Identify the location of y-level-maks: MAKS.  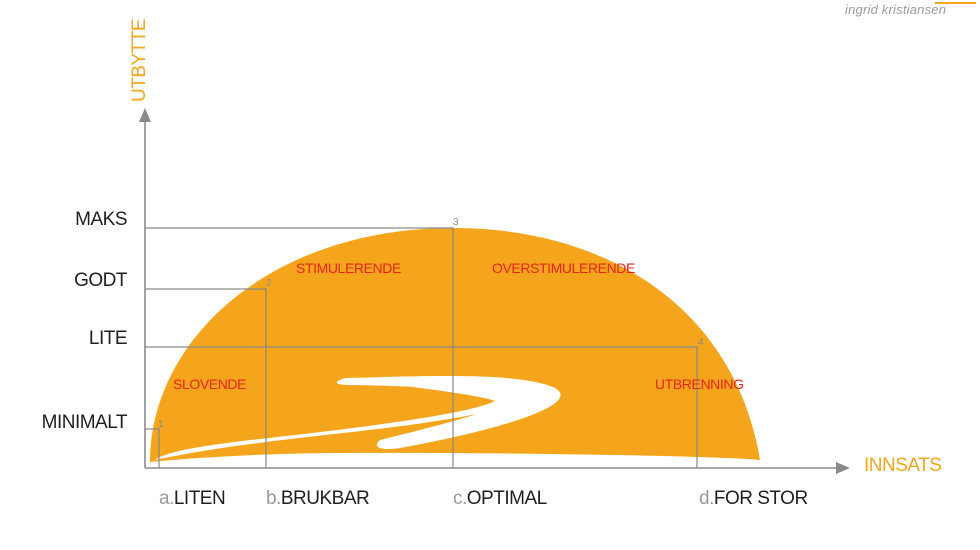
(101, 219).